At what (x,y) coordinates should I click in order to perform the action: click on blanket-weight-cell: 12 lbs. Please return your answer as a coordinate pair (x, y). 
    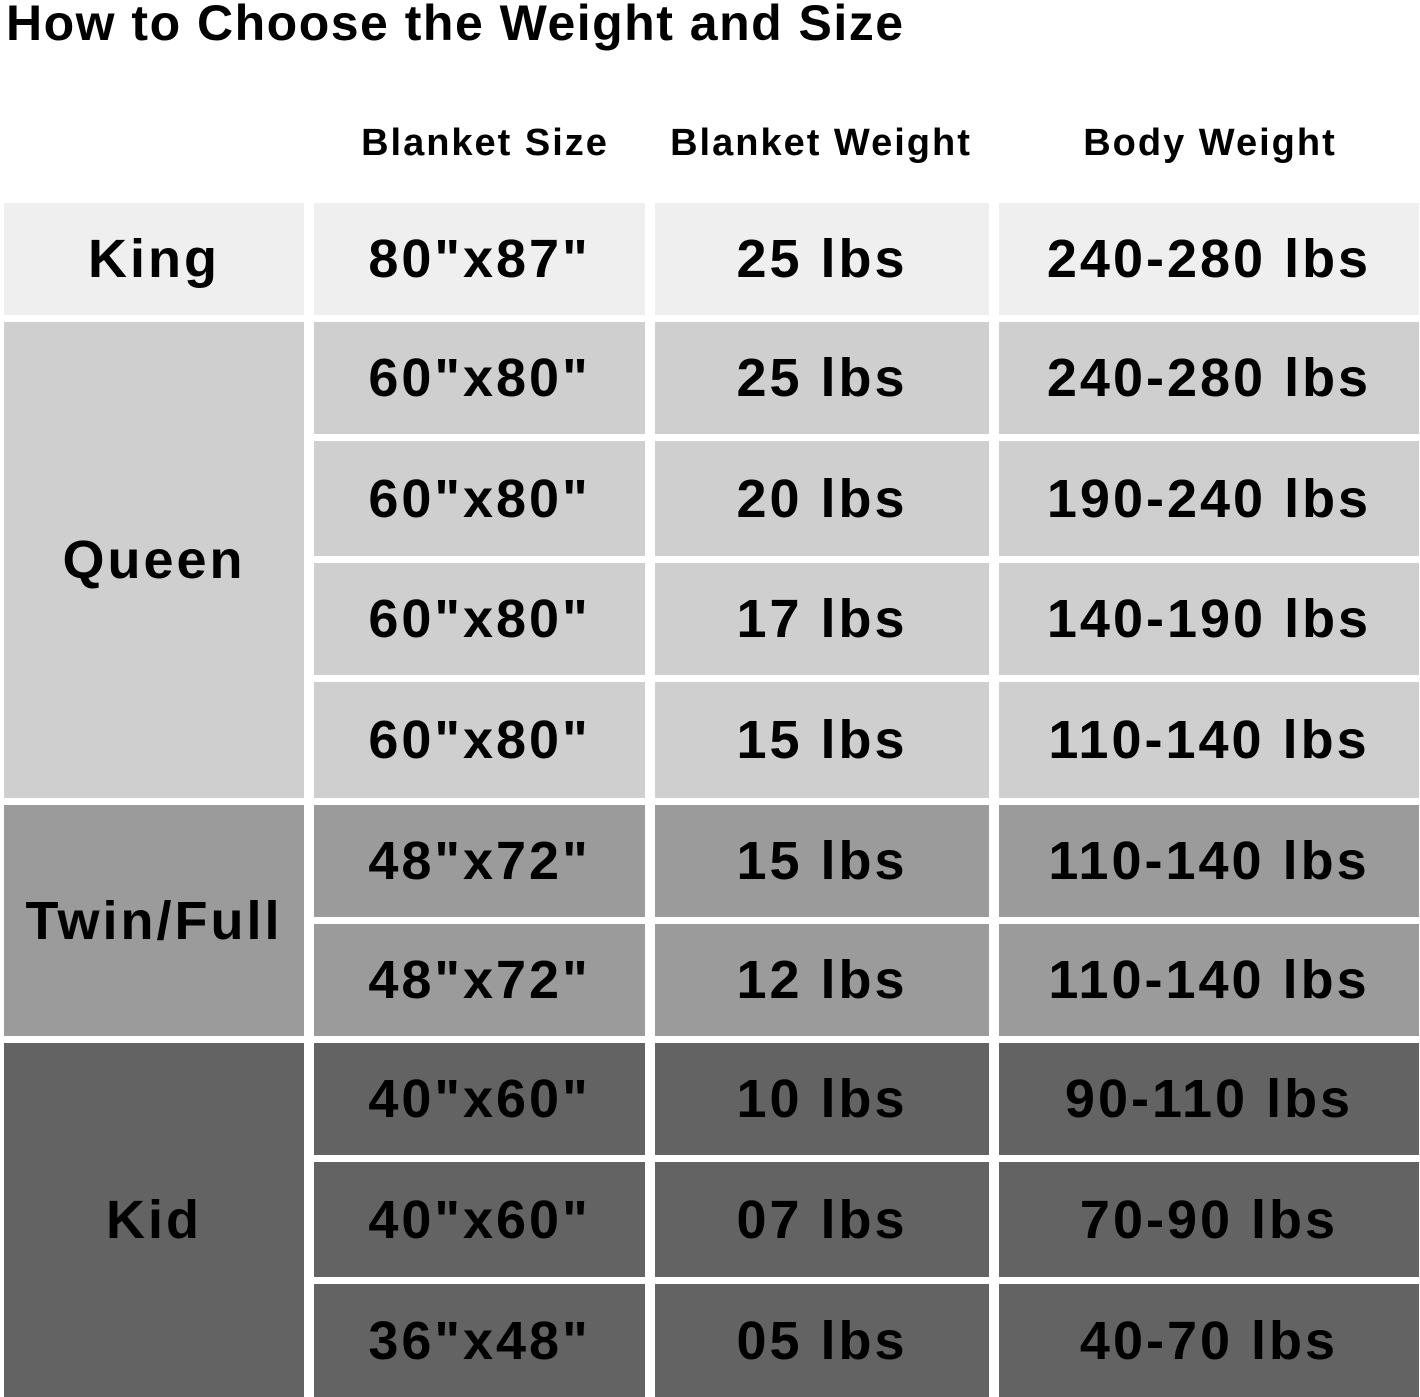
    Looking at the image, I should click on (822, 980).